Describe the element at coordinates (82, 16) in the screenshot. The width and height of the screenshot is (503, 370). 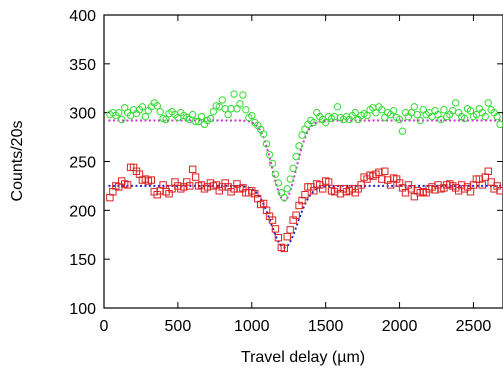
I see `y-tick-label: 400` at that location.